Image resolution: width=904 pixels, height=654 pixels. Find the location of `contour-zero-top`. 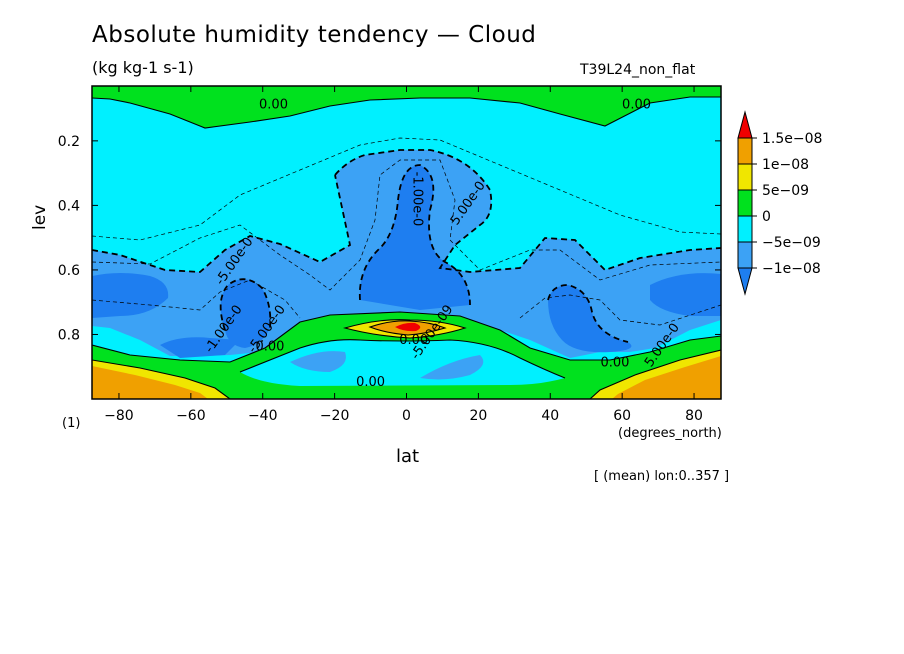

contour-zero-top is located at coordinates (406, 112).